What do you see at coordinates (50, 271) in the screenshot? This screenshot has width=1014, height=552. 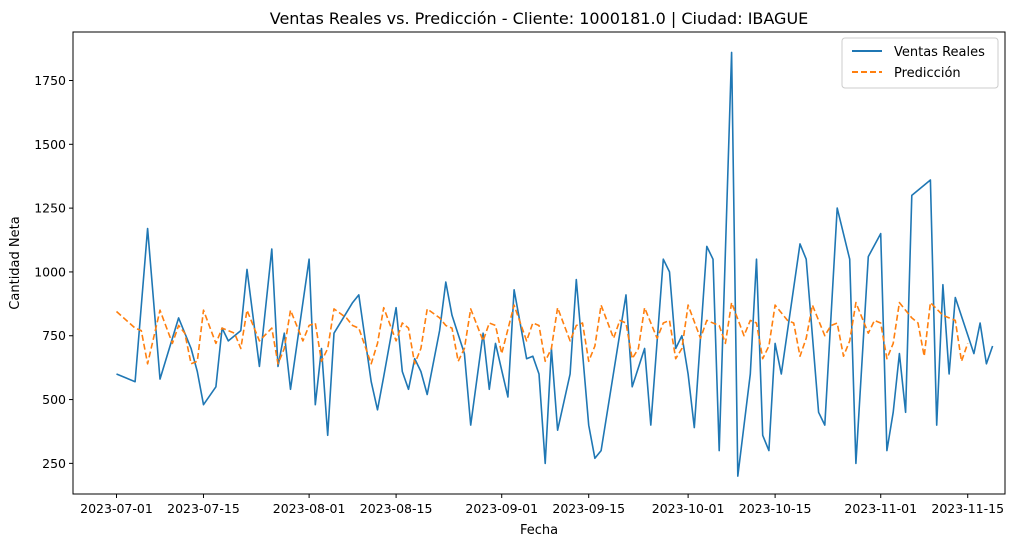 I see `y-tick-label: 1000` at bounding box center [50, 271].